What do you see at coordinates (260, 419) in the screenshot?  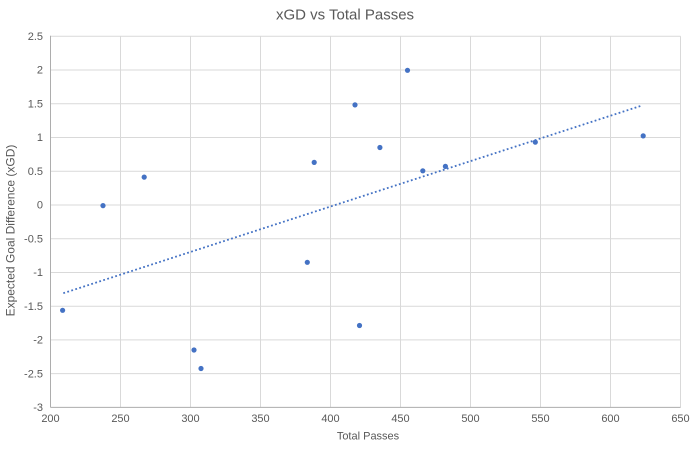 I see `svg-text: 350` at bounding box center [260, 419].